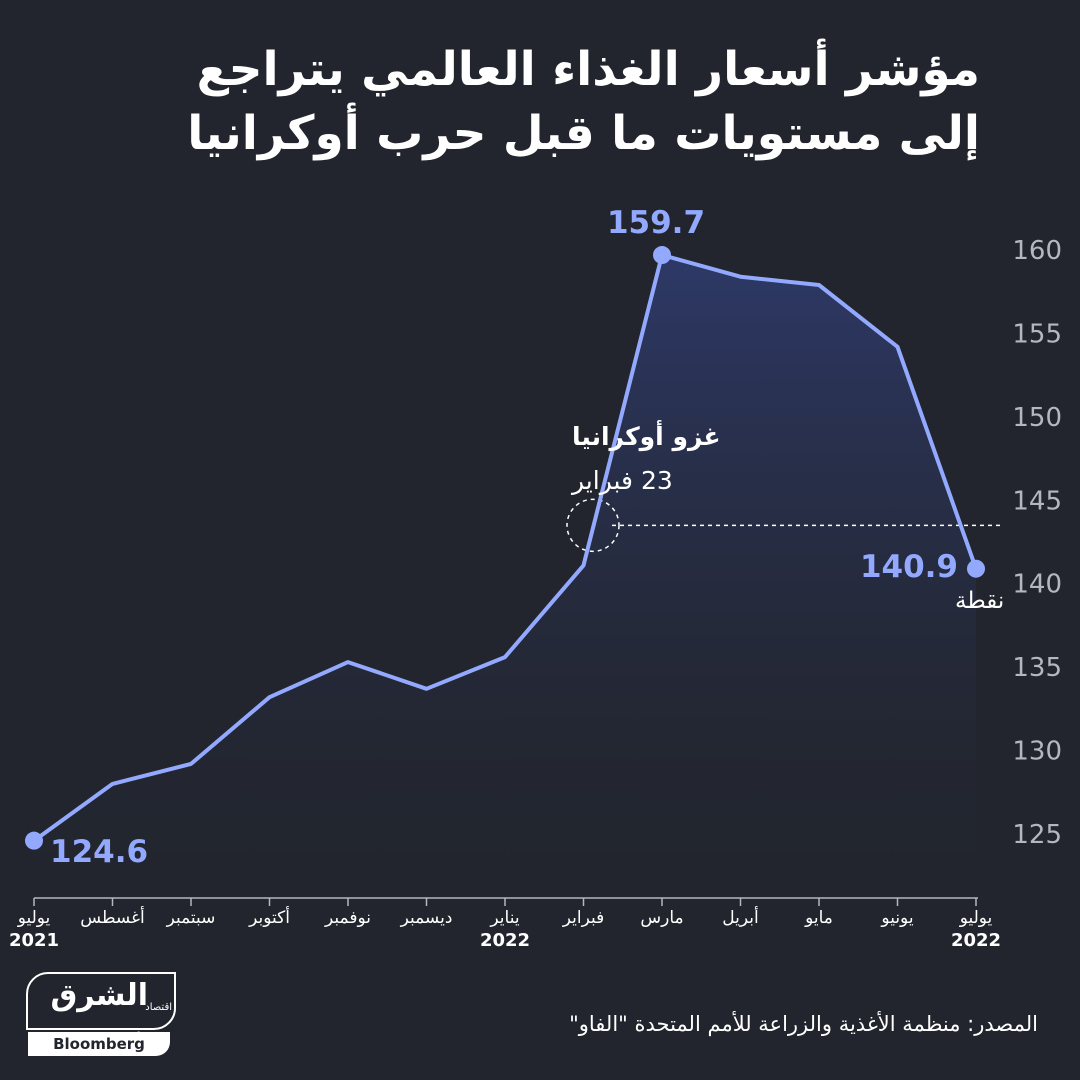 The image size is (1080, 1080). I want to click on x-tick-label: فبراير, so click(583, 918).